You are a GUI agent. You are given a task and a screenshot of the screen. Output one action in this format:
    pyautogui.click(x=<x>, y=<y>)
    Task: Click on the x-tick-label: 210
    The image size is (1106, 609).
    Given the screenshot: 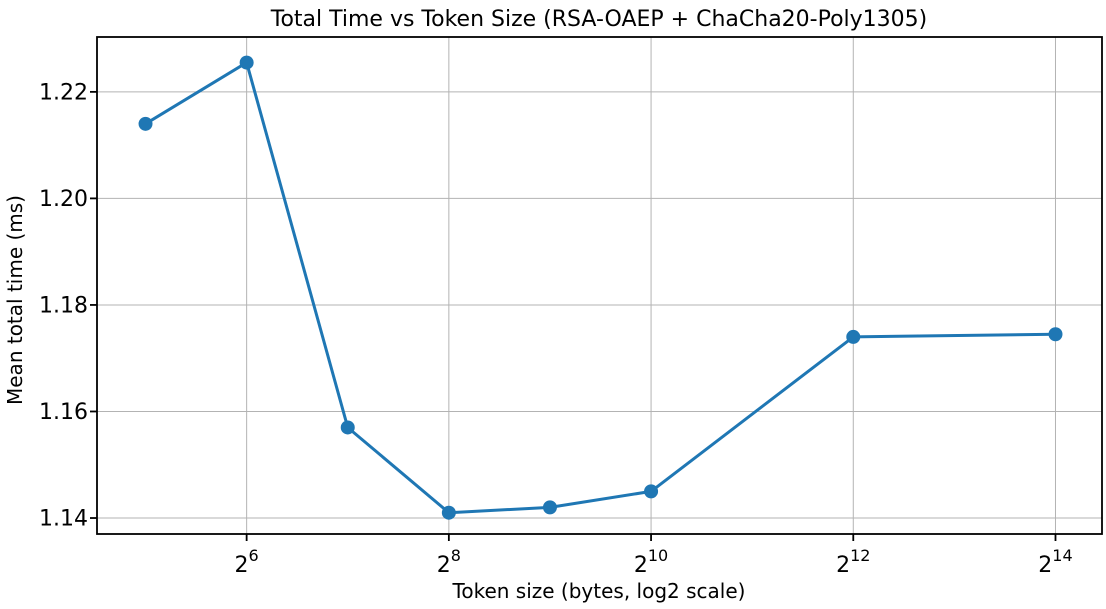 What is the action you would take?
    pyautogui.click(x=651, y=562)
    